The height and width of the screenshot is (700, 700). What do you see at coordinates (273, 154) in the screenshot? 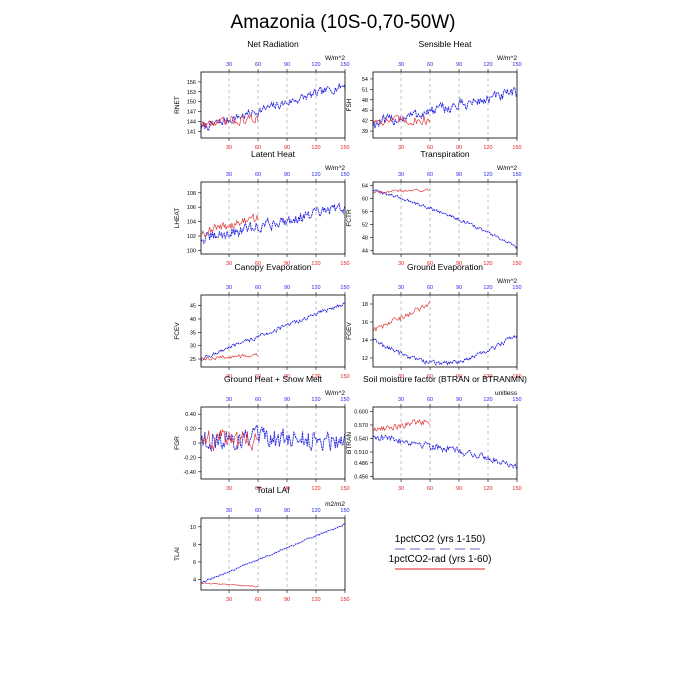
I see `panel-title: Latent Heat` at bounding box center [273, 154].